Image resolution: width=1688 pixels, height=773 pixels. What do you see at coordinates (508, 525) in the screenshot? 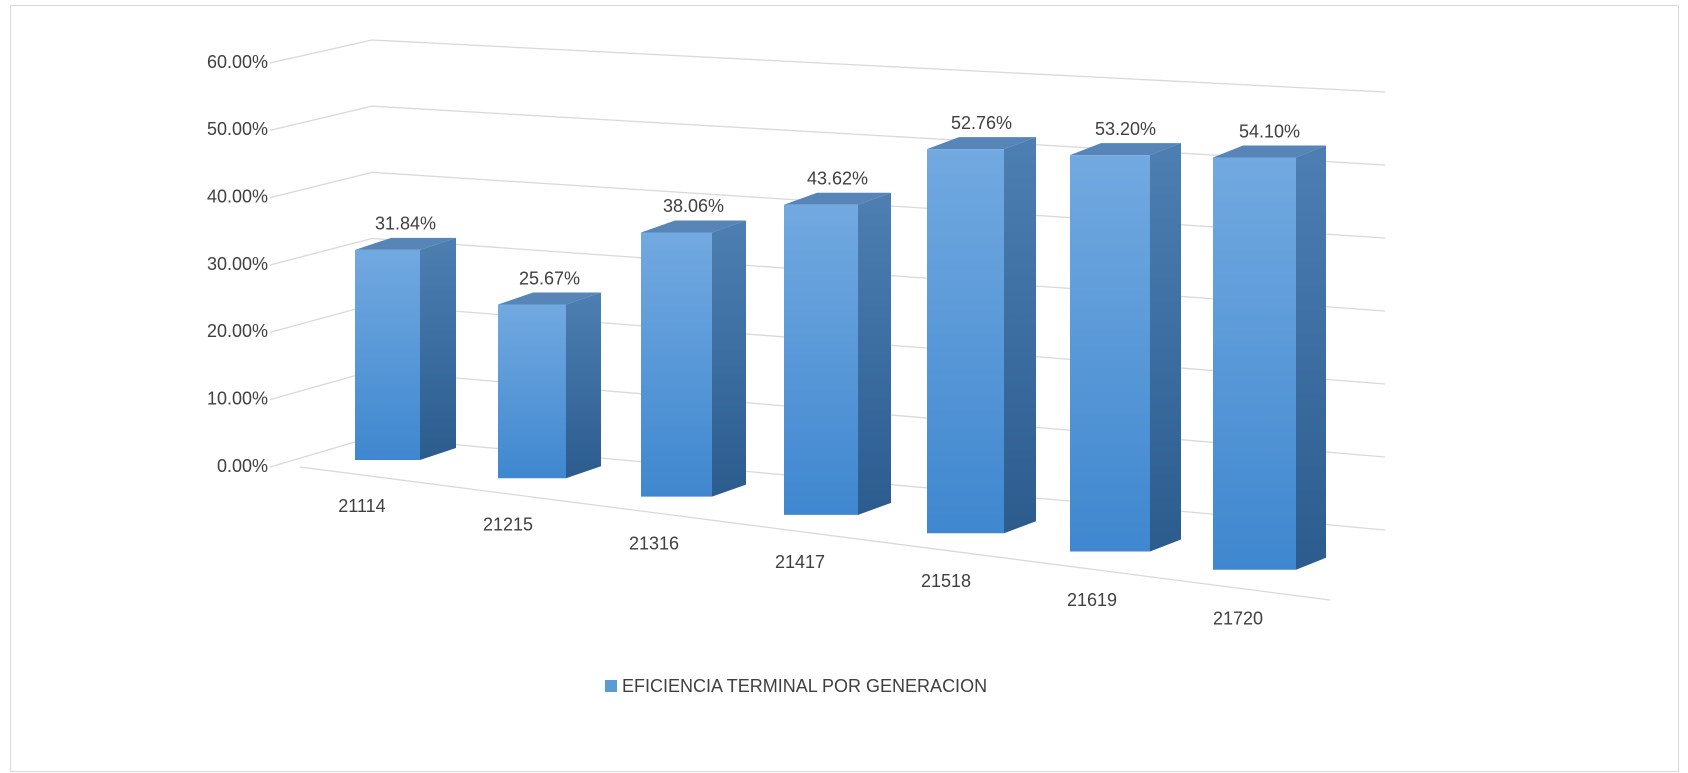
I see `x-tick-label: 21215` at bounding box center [508, 525].